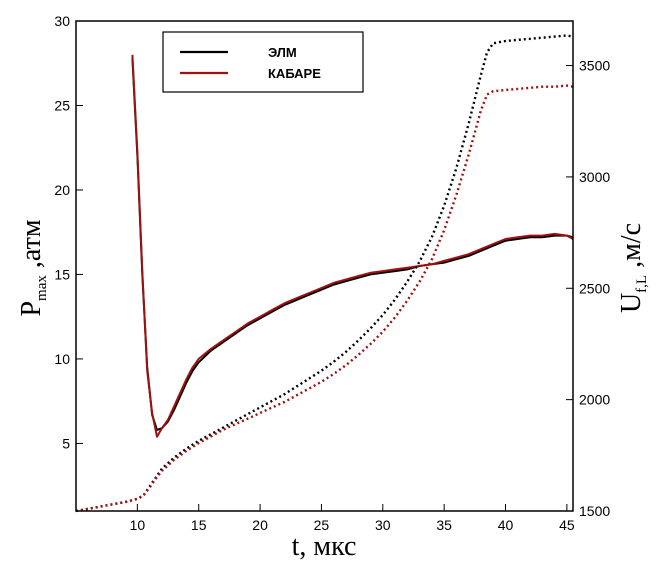  What do you see at coordinates (352, 518) in the screenshot?
I see `x-axis-ticks: 10 15 20 25 30 35 40 45` at bounding box center [352, 518].